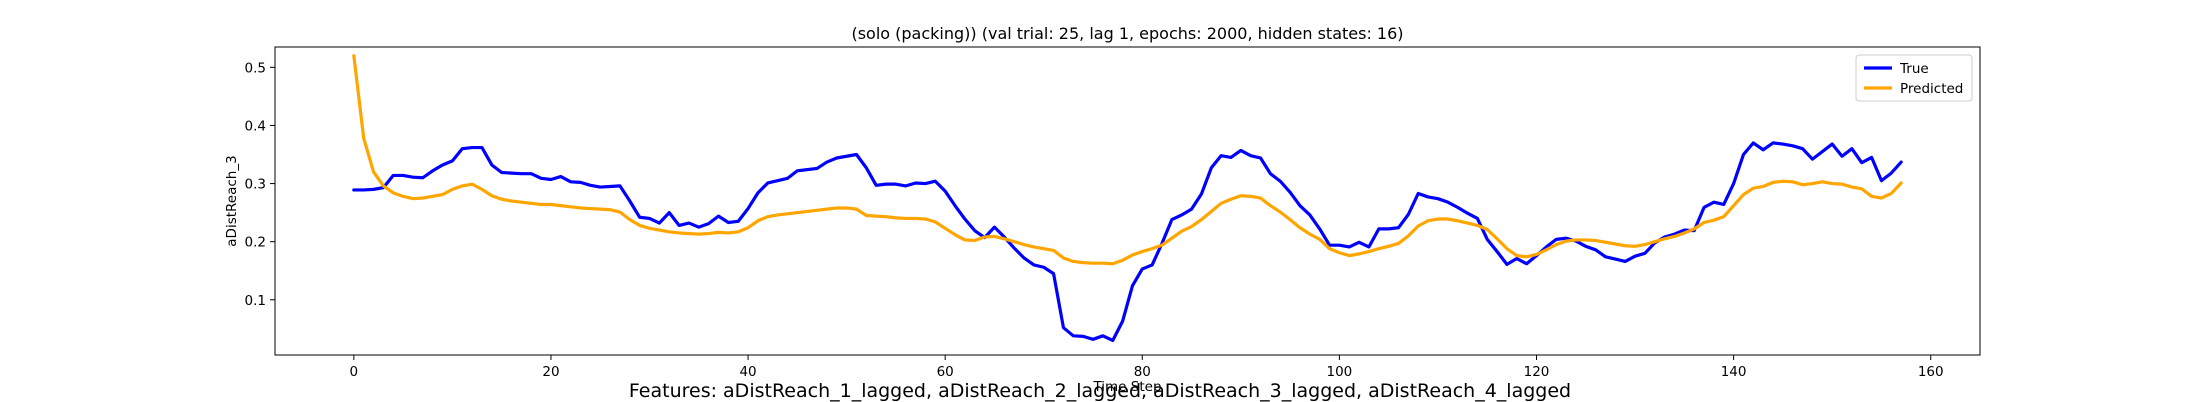 The width and height of the screenshot is (2200, 402). I want to click on x-tick-label: 160, so click(1931, 372).